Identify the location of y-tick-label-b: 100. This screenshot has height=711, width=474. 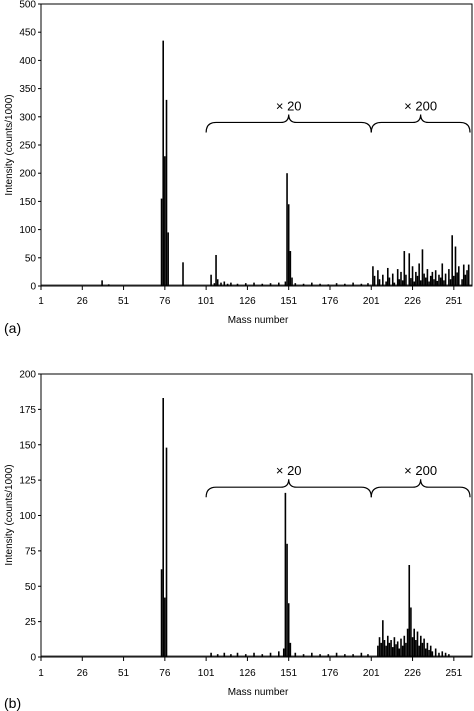
(27, 516).